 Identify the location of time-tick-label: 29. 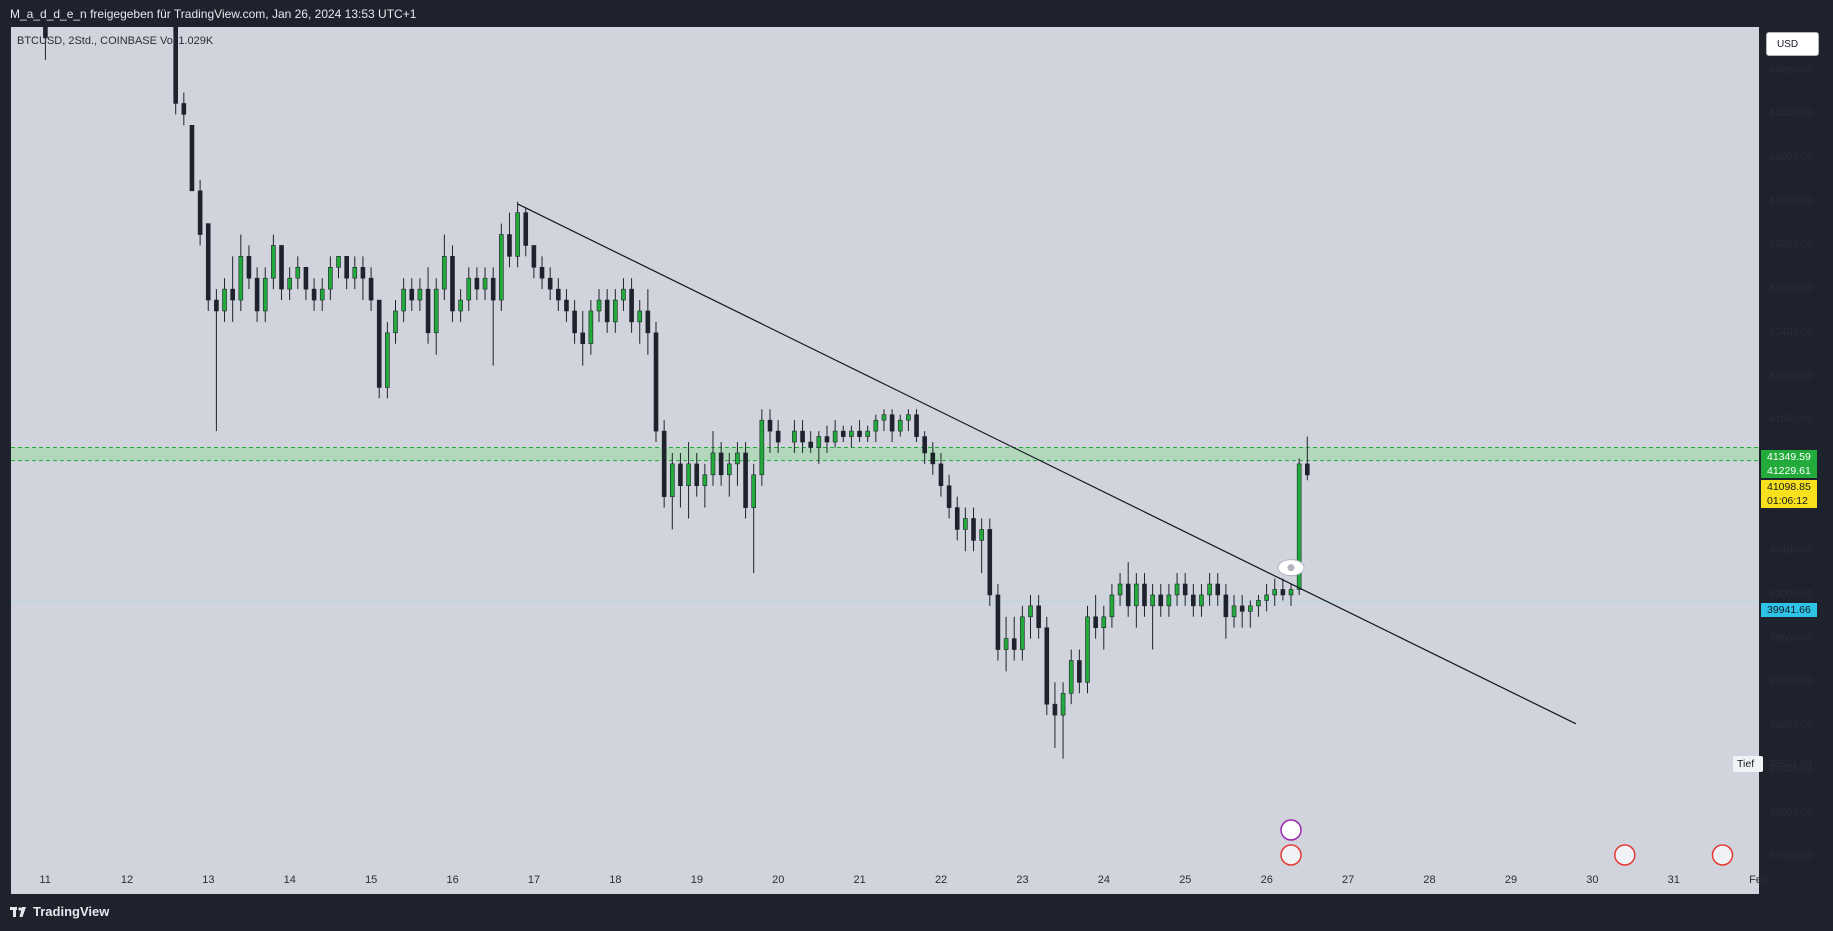
(1511, 880).